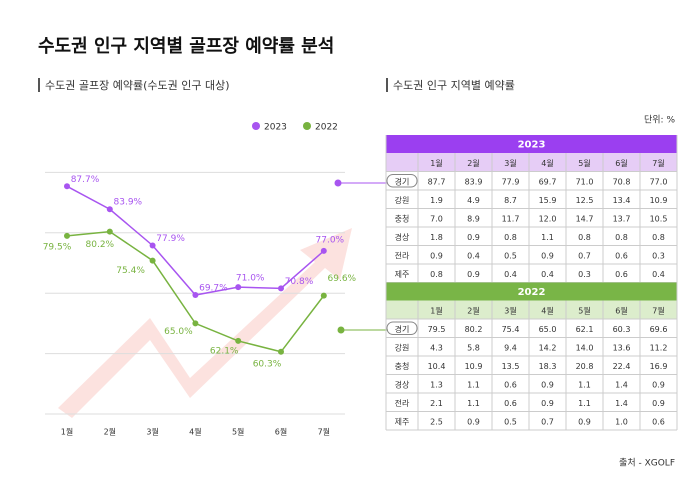 Image resolution: width=700 pixels, height=490 pixels. What do you see at coordinates (622, 347) in the screenshot?
I see `cell: 13.6` at bounding box center [622, 347].